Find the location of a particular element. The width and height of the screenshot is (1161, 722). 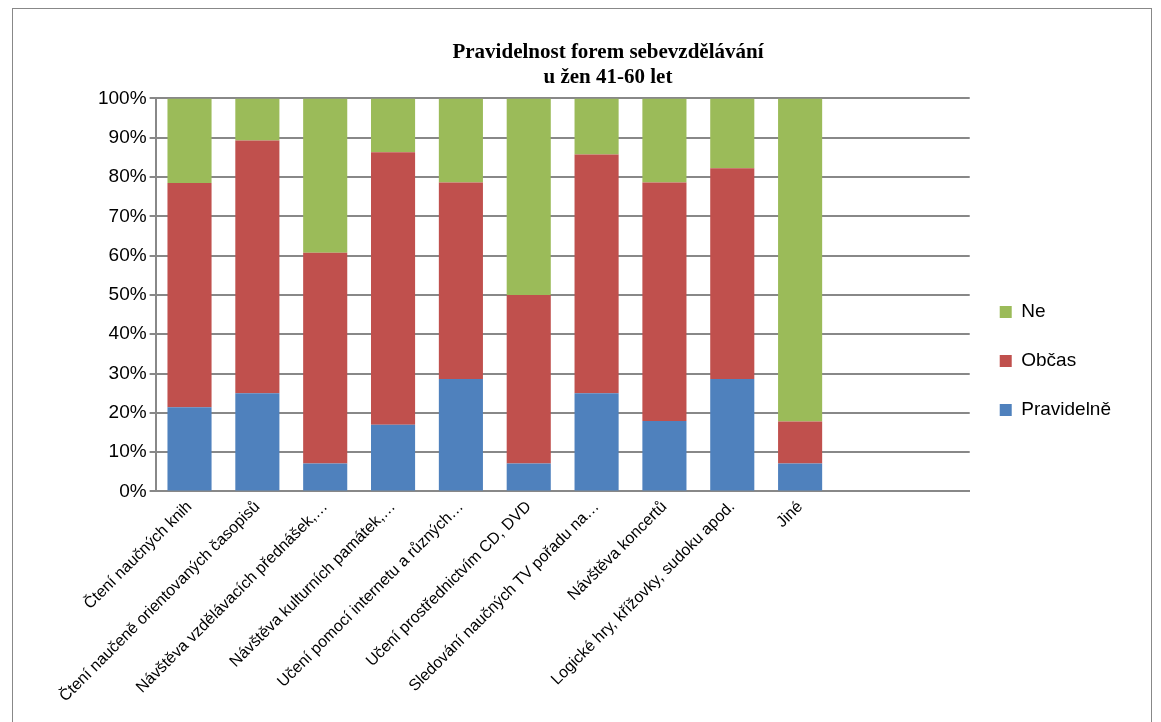

y-tick-label: 40% is located at coordinates (127, 333).